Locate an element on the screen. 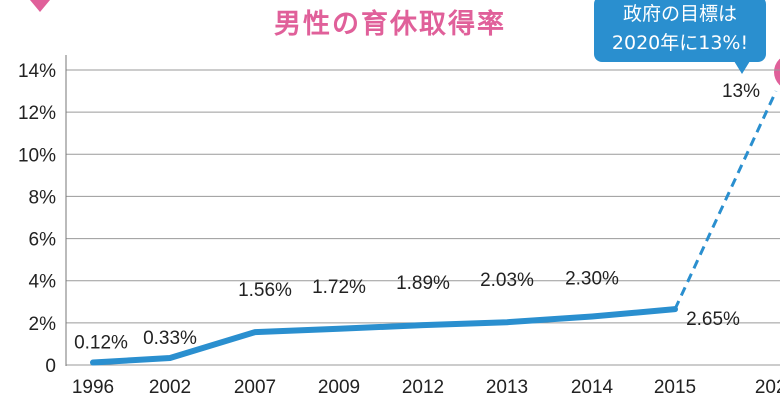 Image resolution: width=780 pixels, height=409 pixels. data-label: 13% is located at coordinates (741, 91).